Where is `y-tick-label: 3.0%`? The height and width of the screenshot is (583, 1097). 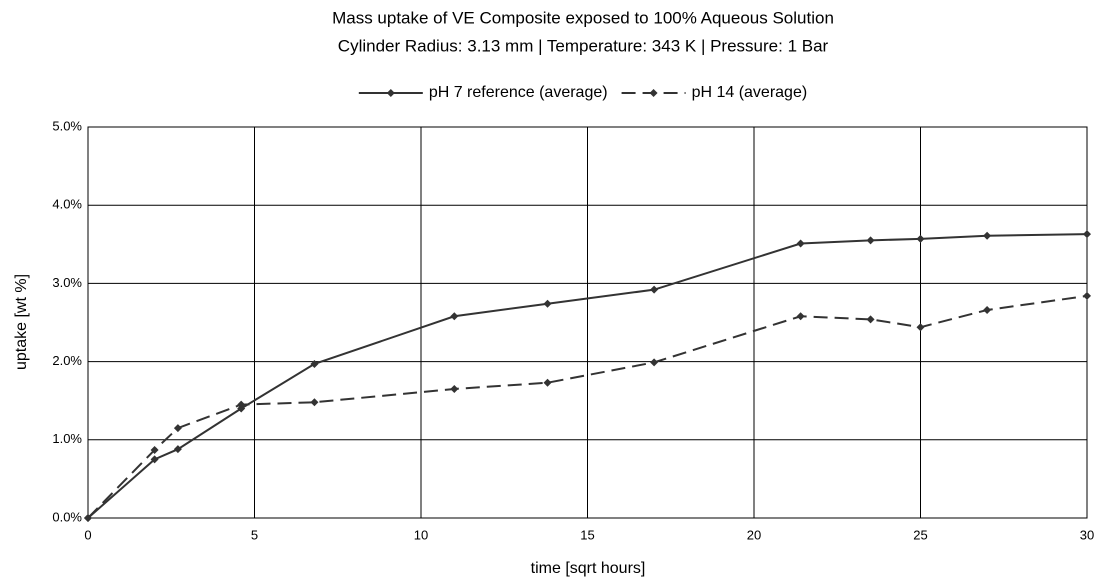
y-tick-label: 3.0% is located at coordinates (67, 282).